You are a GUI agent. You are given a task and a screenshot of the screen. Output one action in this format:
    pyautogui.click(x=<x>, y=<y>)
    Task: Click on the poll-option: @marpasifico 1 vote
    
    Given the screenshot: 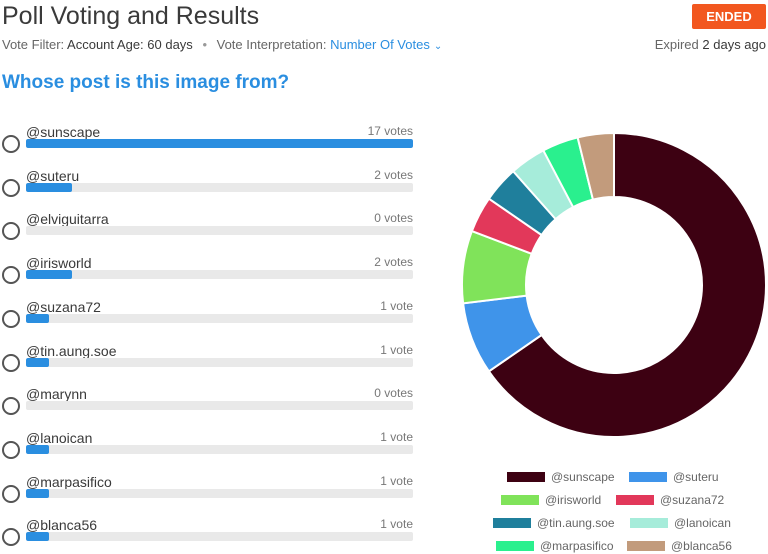 What is the action you would take?
    pyautogui.click(x=210, y=492)
    